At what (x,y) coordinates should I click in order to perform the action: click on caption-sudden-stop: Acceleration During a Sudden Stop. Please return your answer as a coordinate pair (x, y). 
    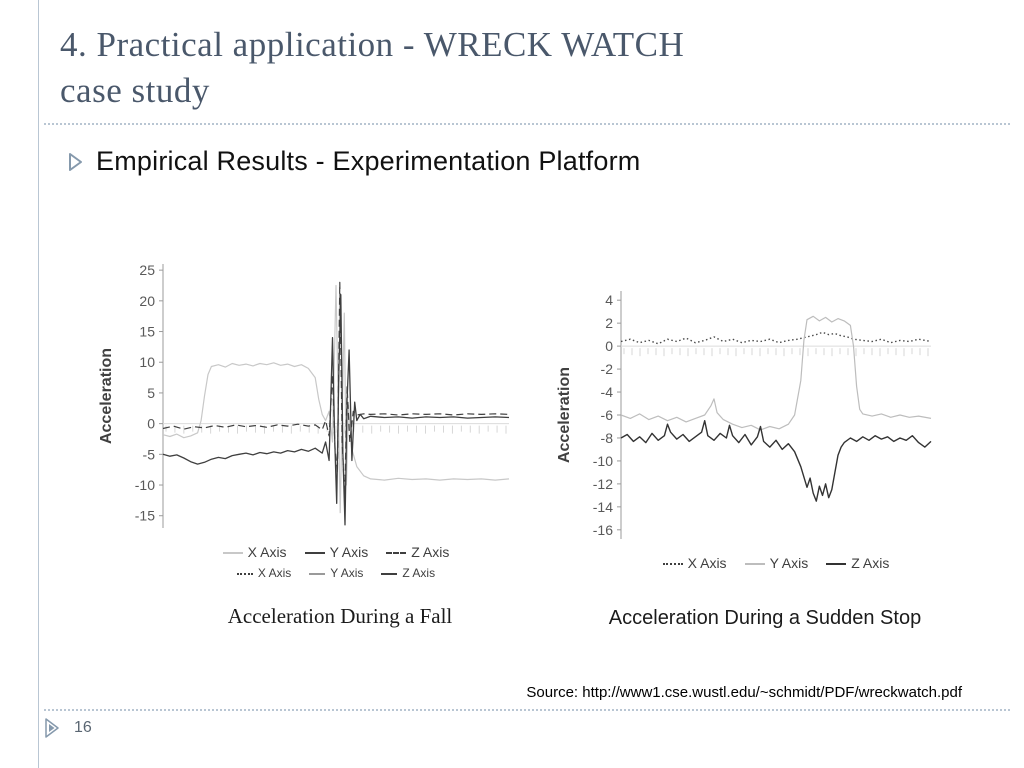
    Looking at the image, I should click on (765, 618).